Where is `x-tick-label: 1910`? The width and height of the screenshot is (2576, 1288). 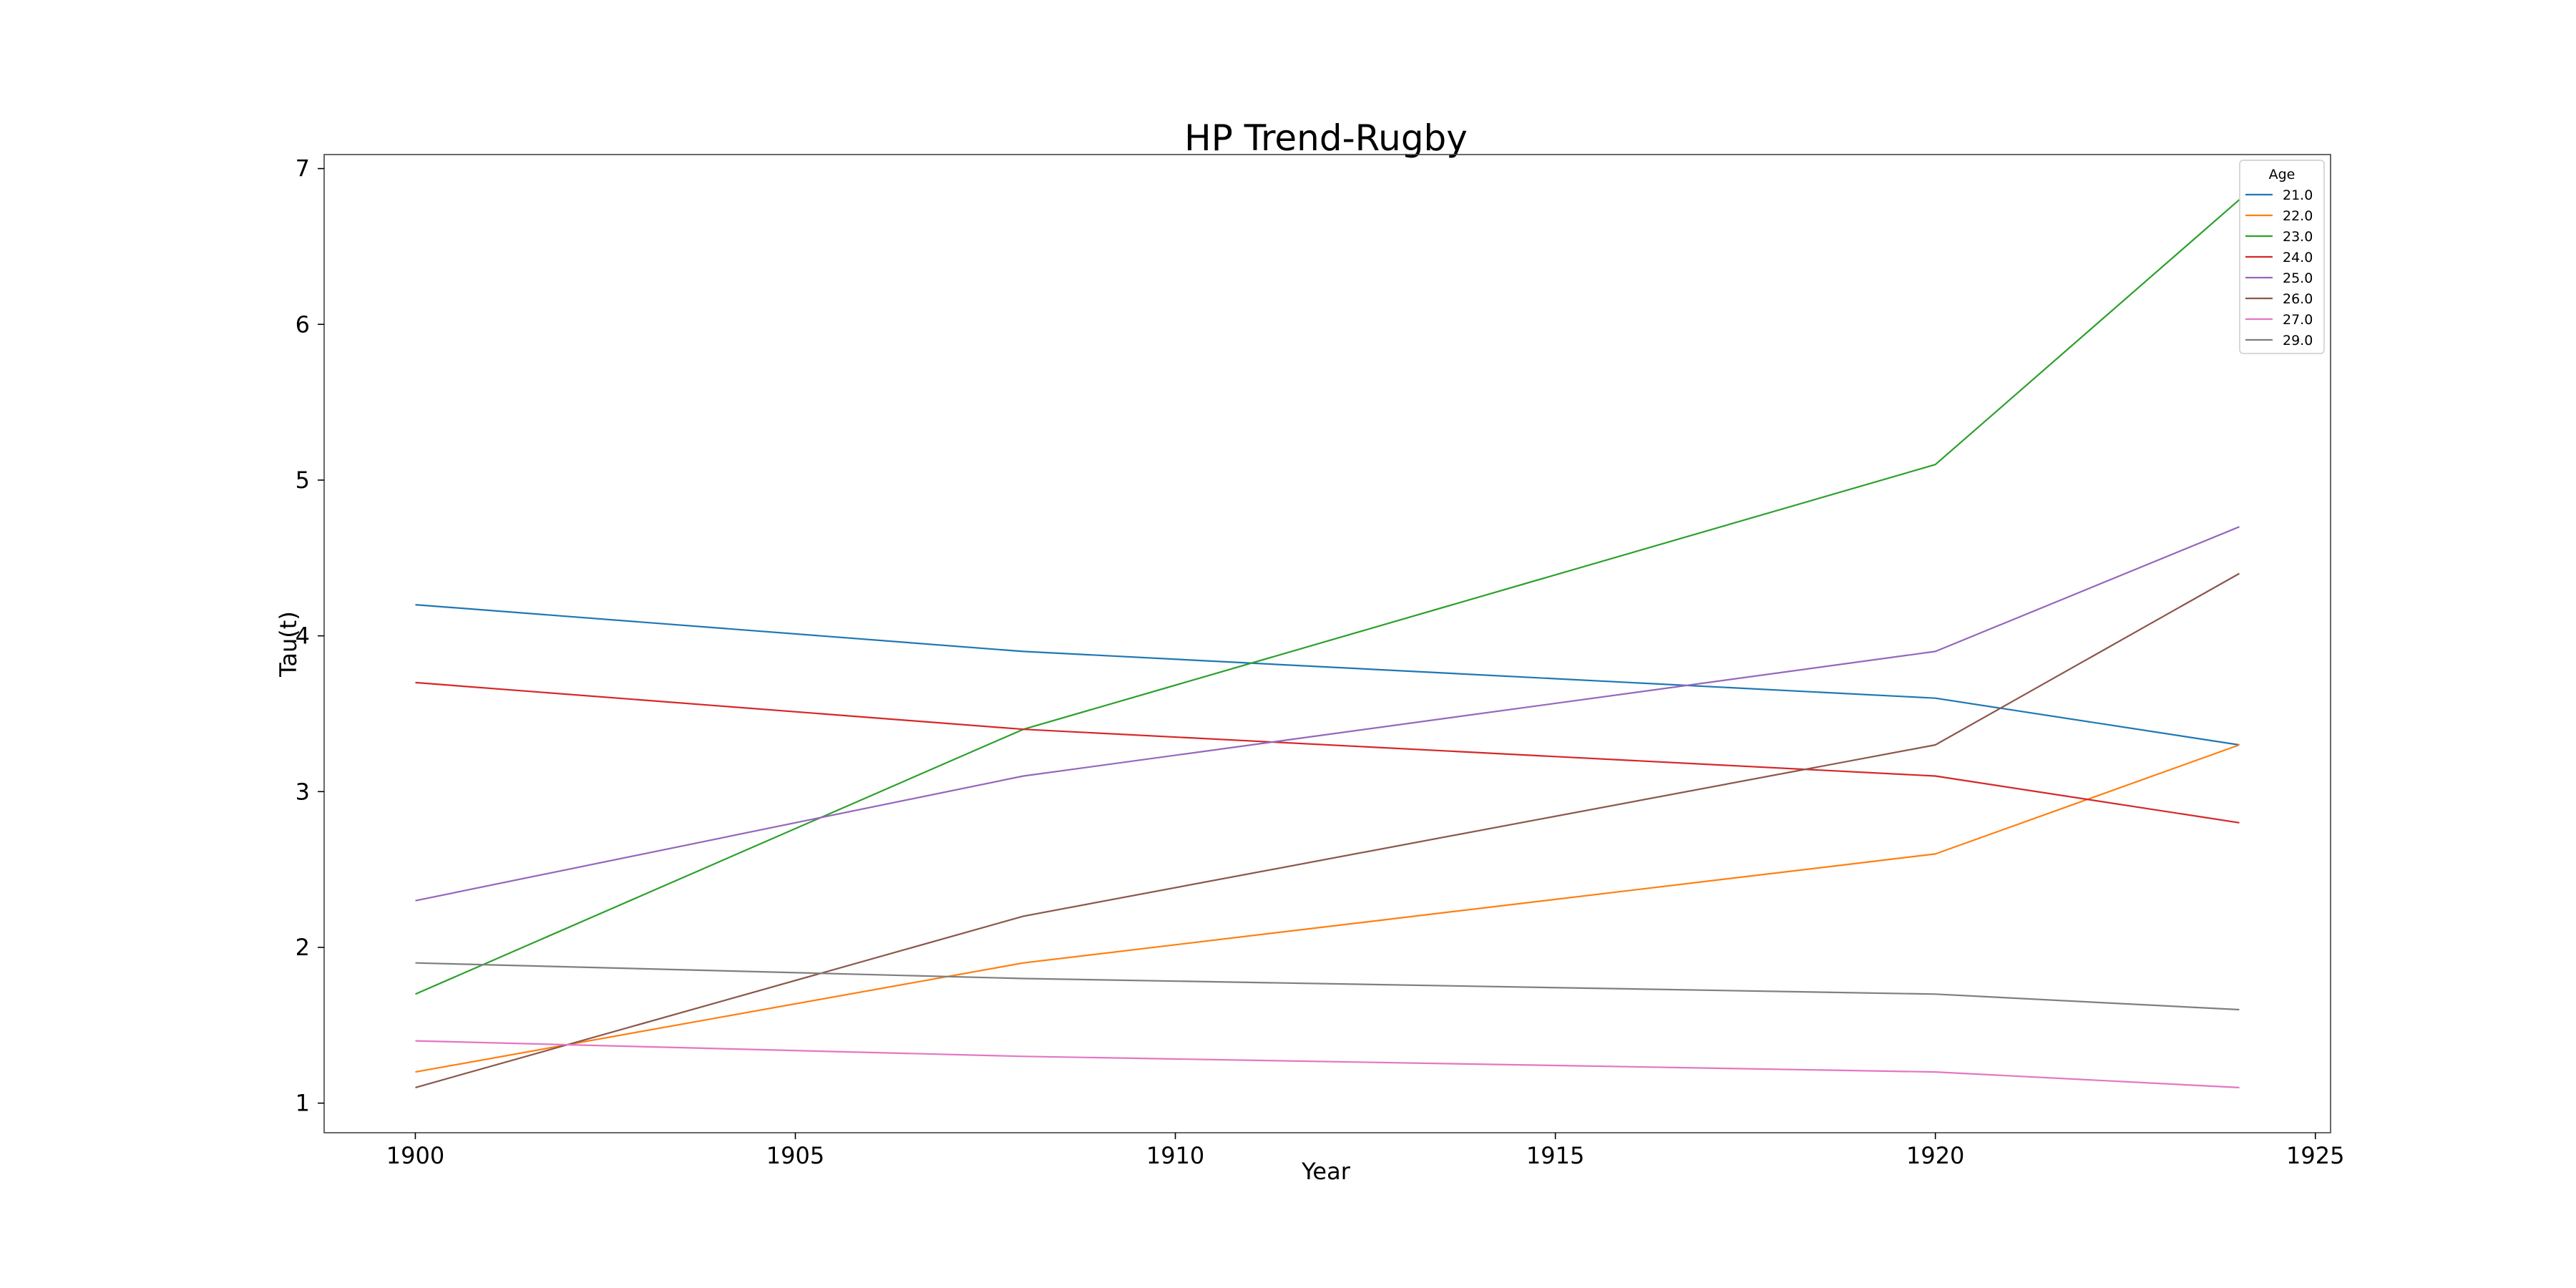 x-tick-label: 1910 is located at coordinates (1175, 1155).